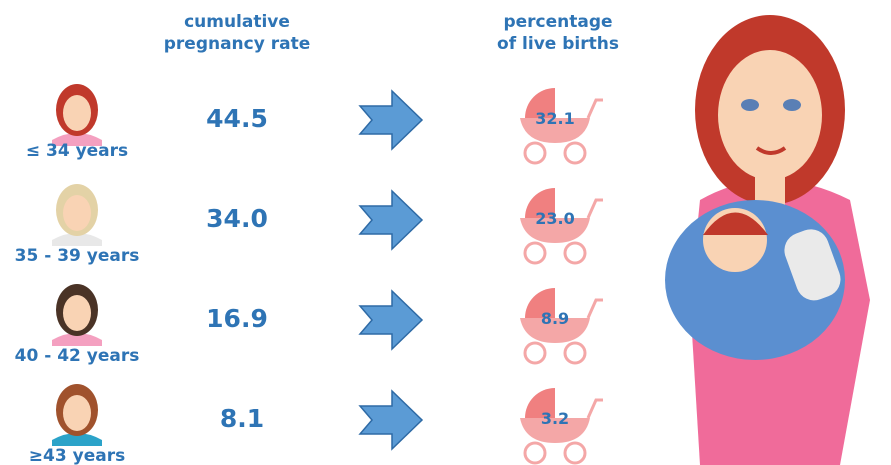 The image size is (891, 465). I want to click on births-title: percentage, so click(557, 22).